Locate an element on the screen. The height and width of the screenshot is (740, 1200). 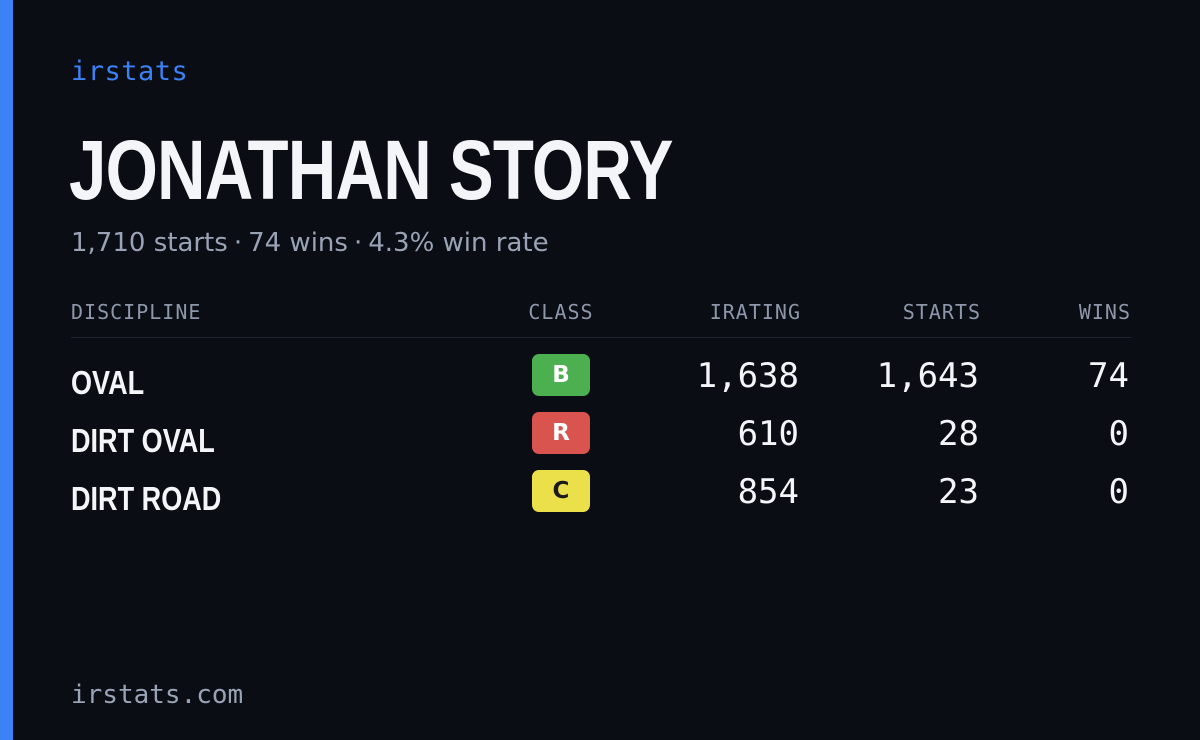
header-irating: IRATING is located at coordinates (755, 312).